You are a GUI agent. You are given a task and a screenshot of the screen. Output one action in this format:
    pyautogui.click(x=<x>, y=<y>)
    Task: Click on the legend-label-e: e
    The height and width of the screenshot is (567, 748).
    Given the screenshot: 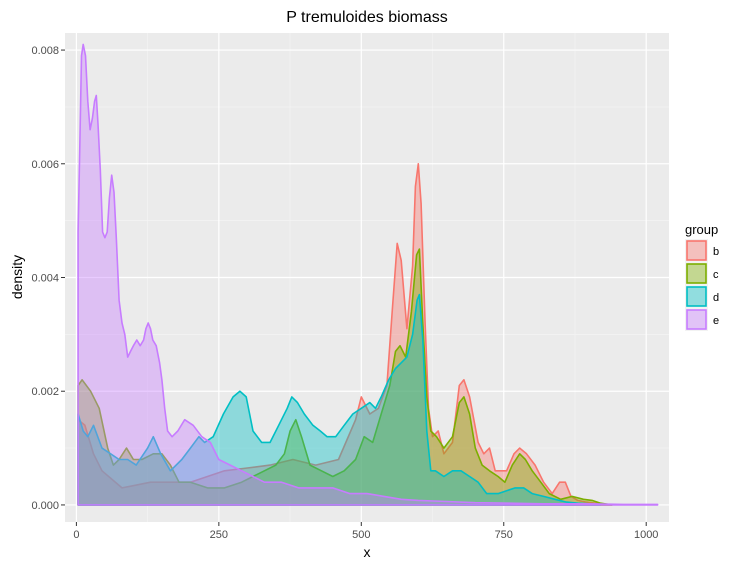 What is the action you would take?
    pyautogui.click(x=716, y=321)
    